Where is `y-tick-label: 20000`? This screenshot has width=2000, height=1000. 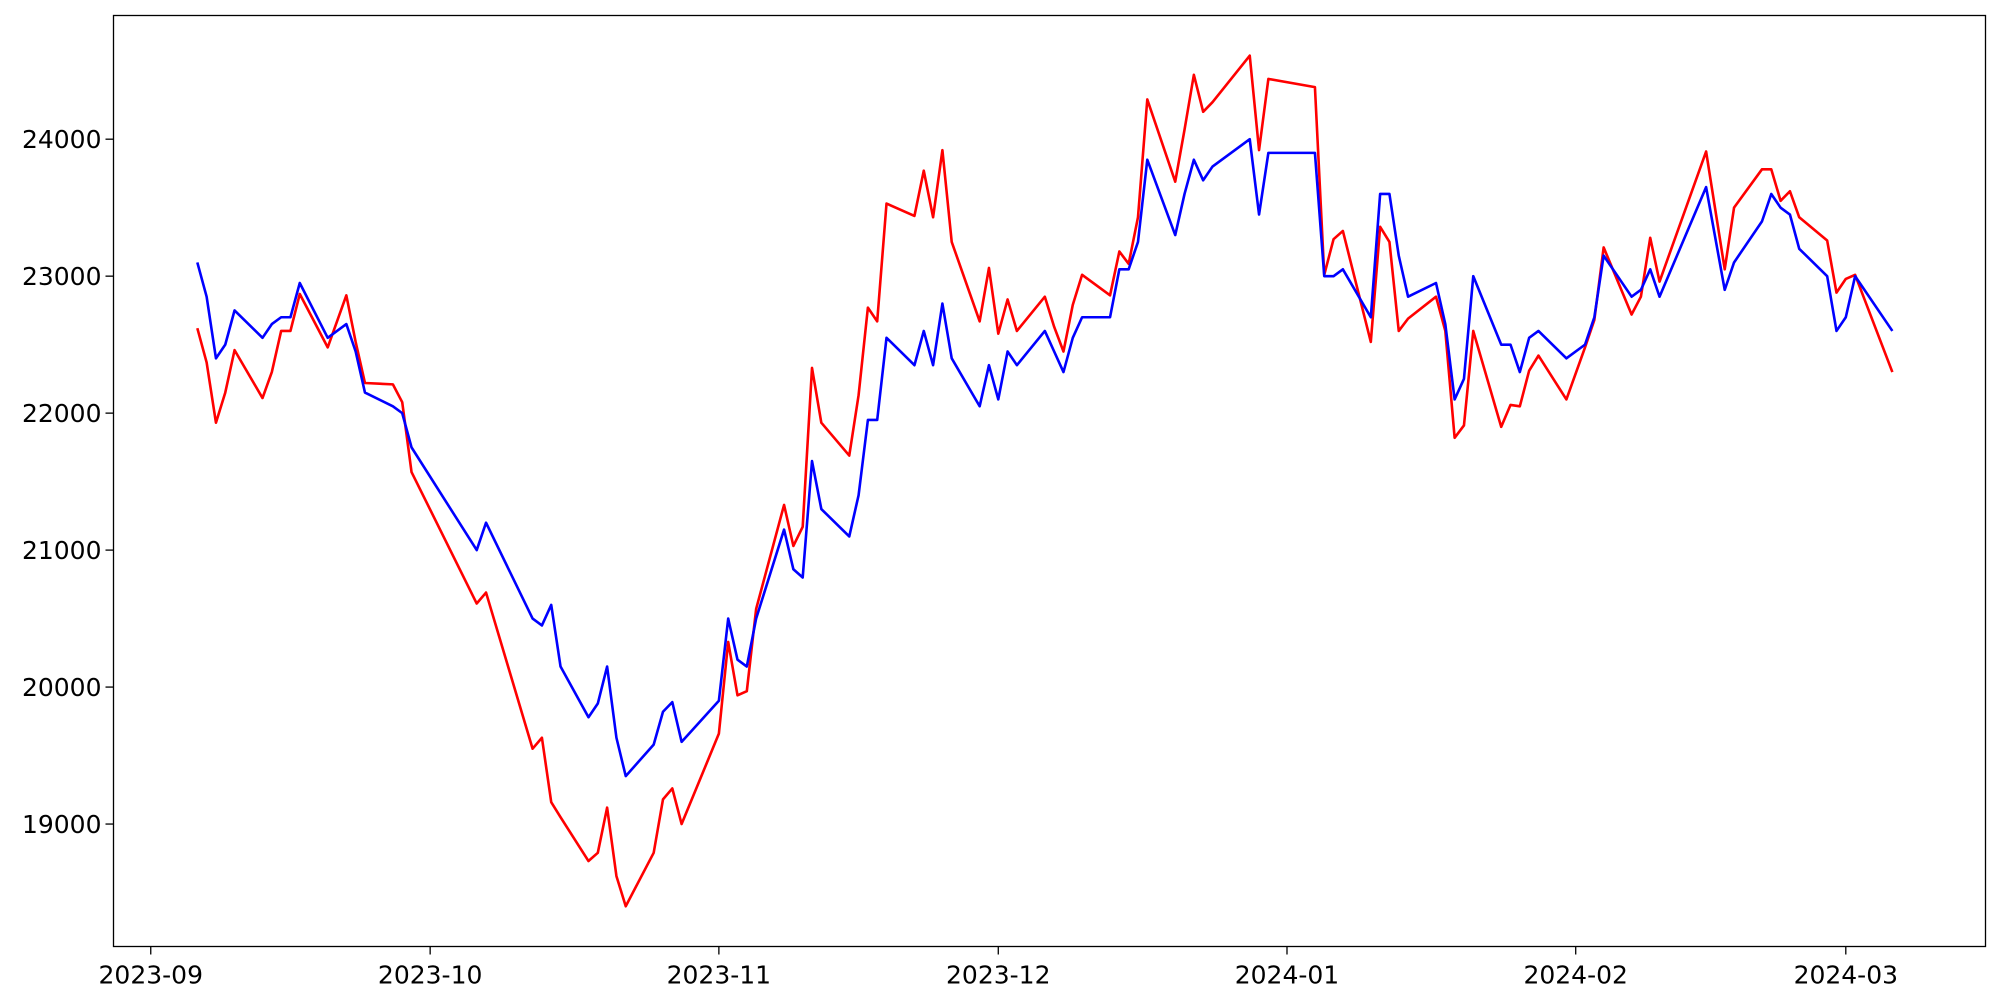 y-tick-label: 20000 is located at coordinates (62, 687).